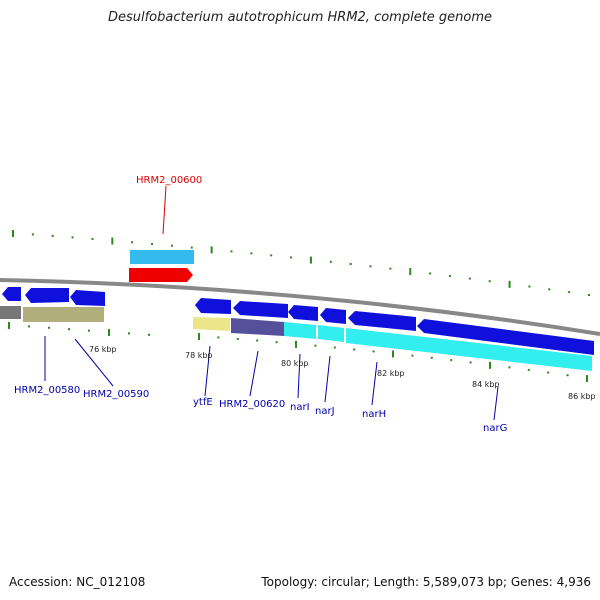 The height and width of the screenshot is (600, 600). I want to click on cds-bar-gray, so click(10, 312).